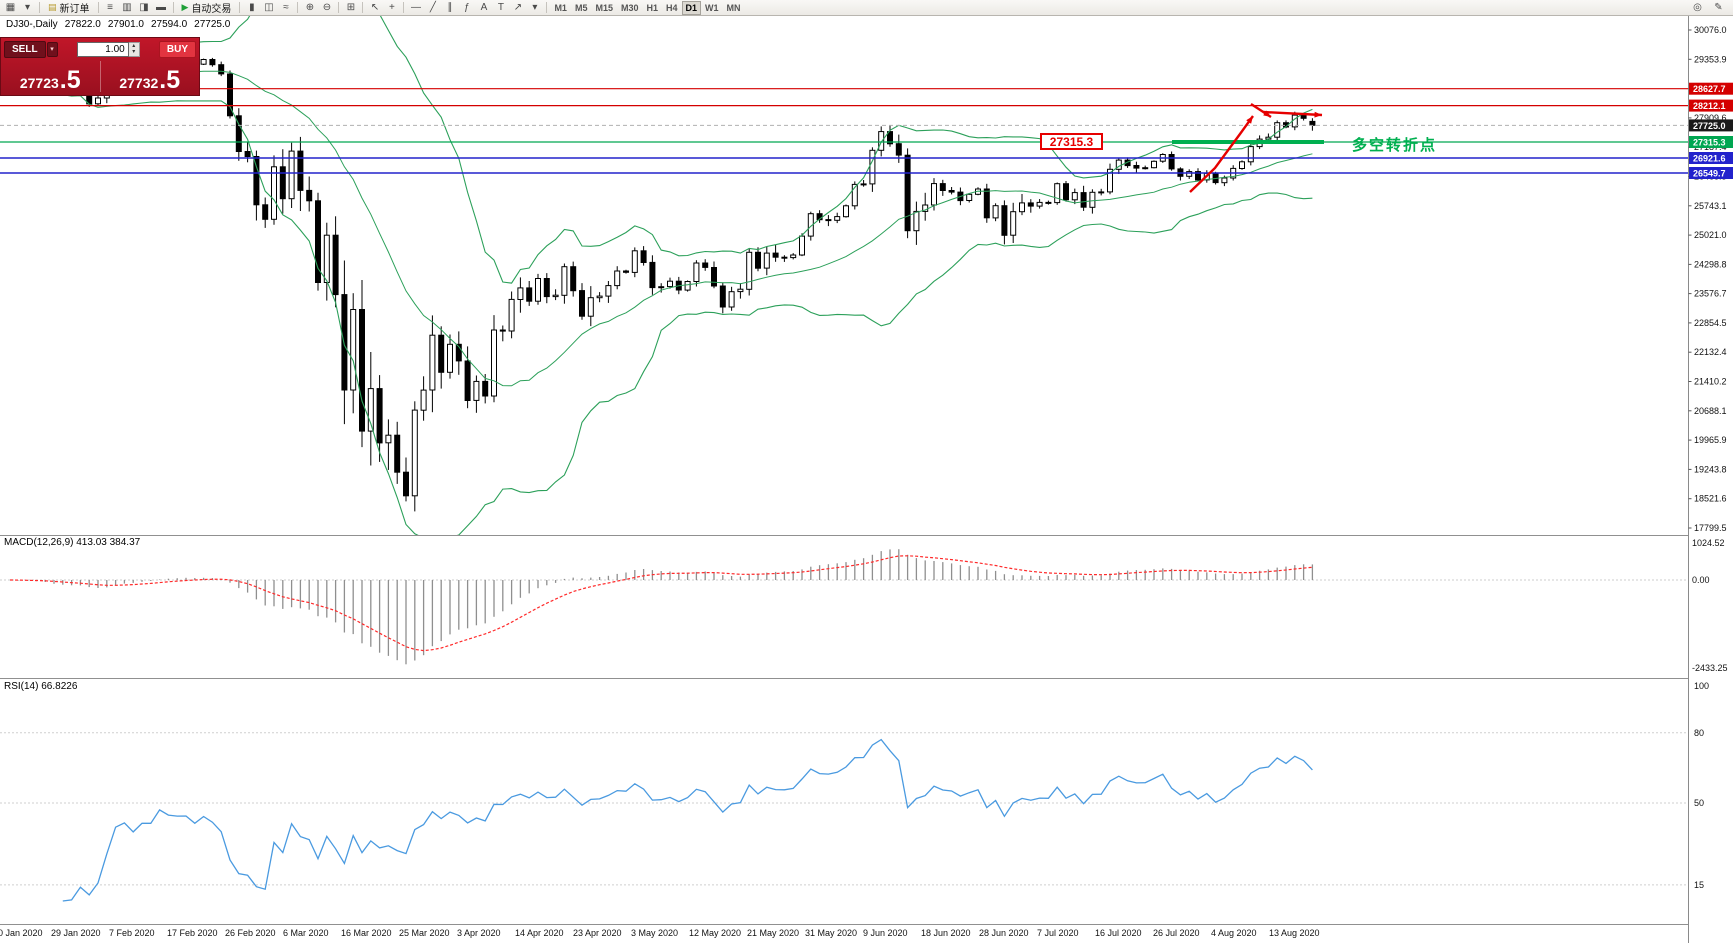 Image resolution: width=1733 pixels, height=943 pixels. What do you see at coordinates (69, 8) in the screenshot?
I see `new-order-button: ▤ 新订单` at bounding box center [69, 8].